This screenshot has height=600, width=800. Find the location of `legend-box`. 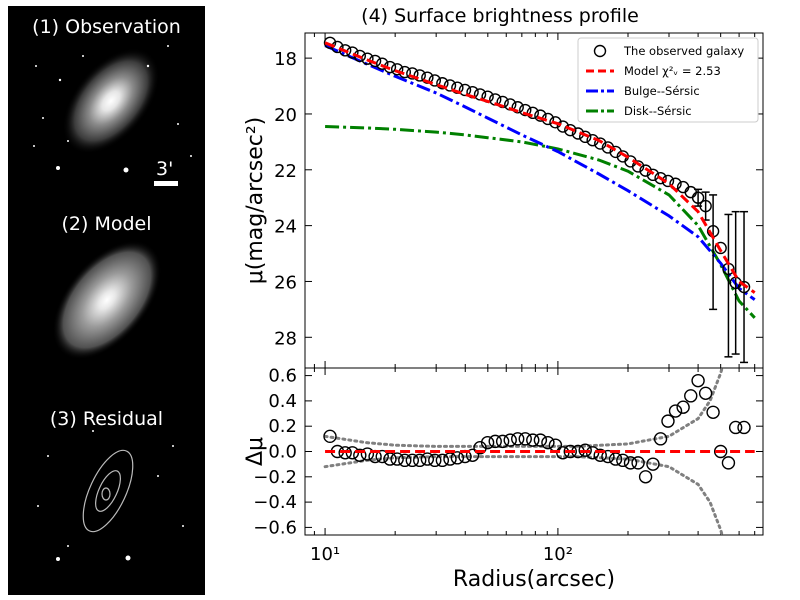

legend-box is located at coordinates (668, 80).